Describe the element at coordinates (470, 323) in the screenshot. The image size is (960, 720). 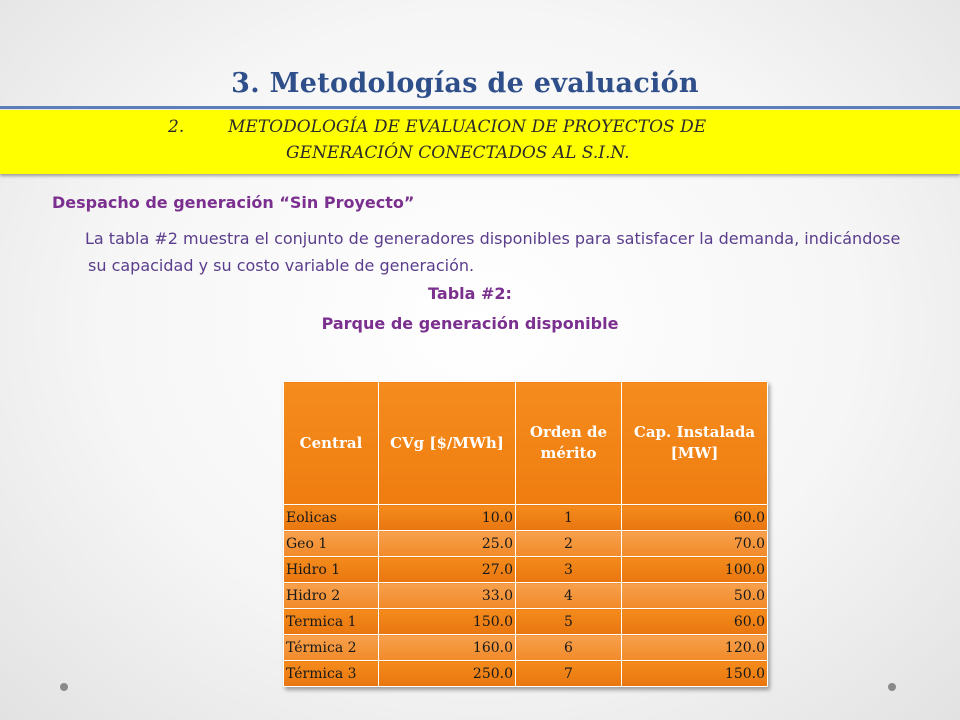
I see `table-subcaption: Parque de generación disponible` at that location.